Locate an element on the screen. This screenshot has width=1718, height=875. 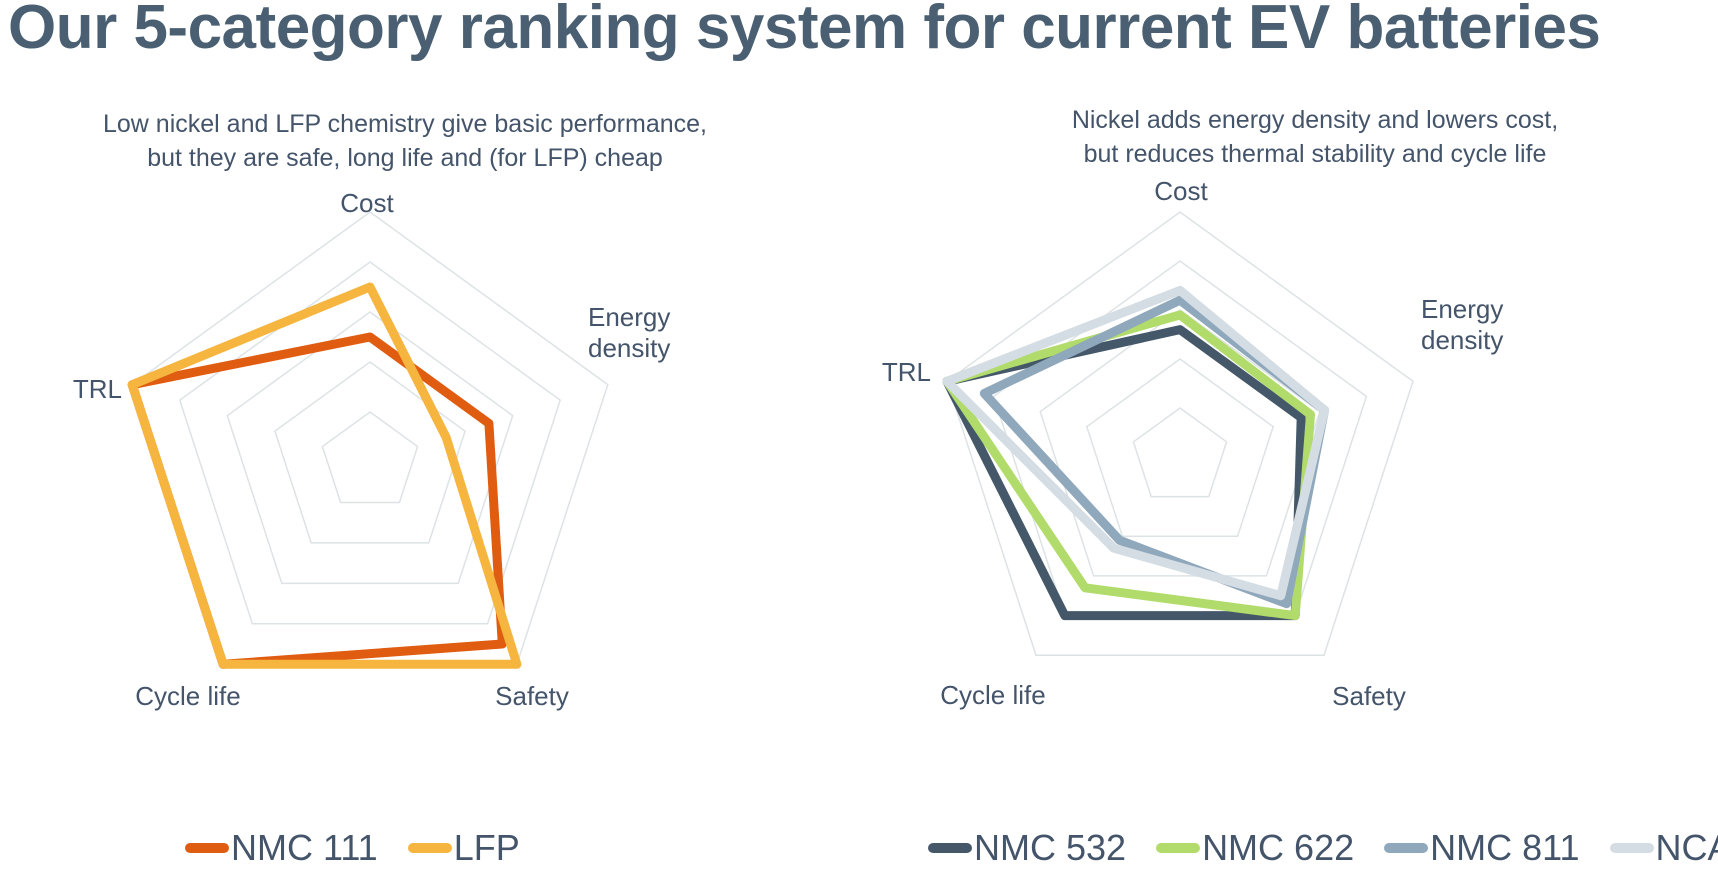
right-legend-item-nca: NCA is located at coordinates (1663, 848).